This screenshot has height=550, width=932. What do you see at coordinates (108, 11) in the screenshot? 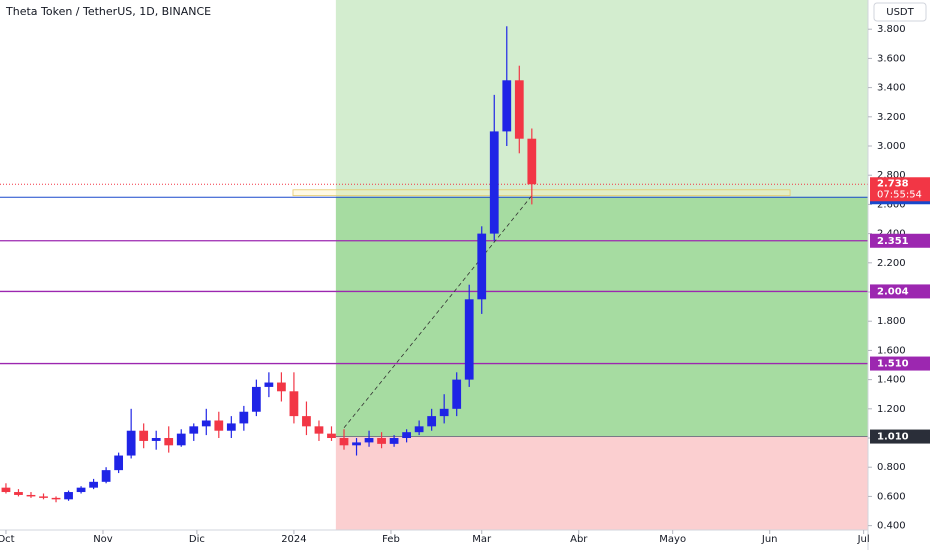
I see `chart-title: Theta Token / TetherUS, 1D, BINANCE` at bounding box center [108, 11].